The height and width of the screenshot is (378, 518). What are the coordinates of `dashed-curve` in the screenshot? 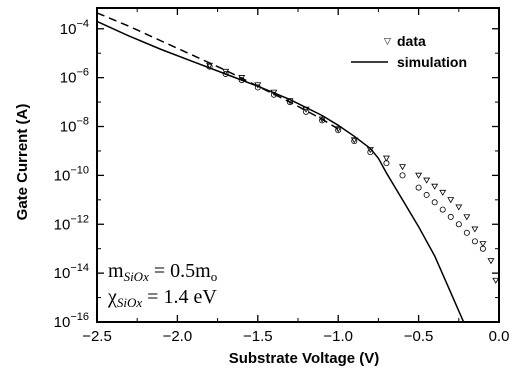 It's located at (218, 71).